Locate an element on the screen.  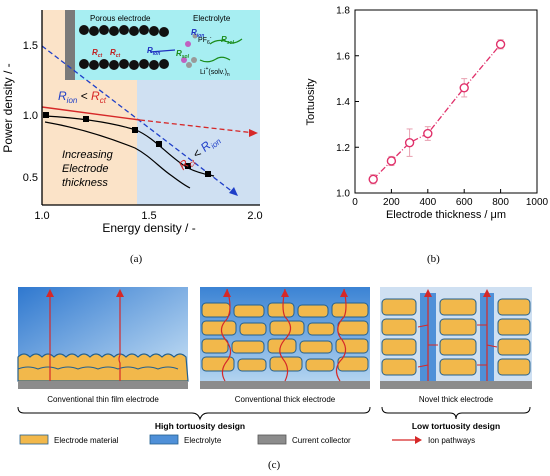
y-tick-label: 1.4 is located at coordinates (343, 102).